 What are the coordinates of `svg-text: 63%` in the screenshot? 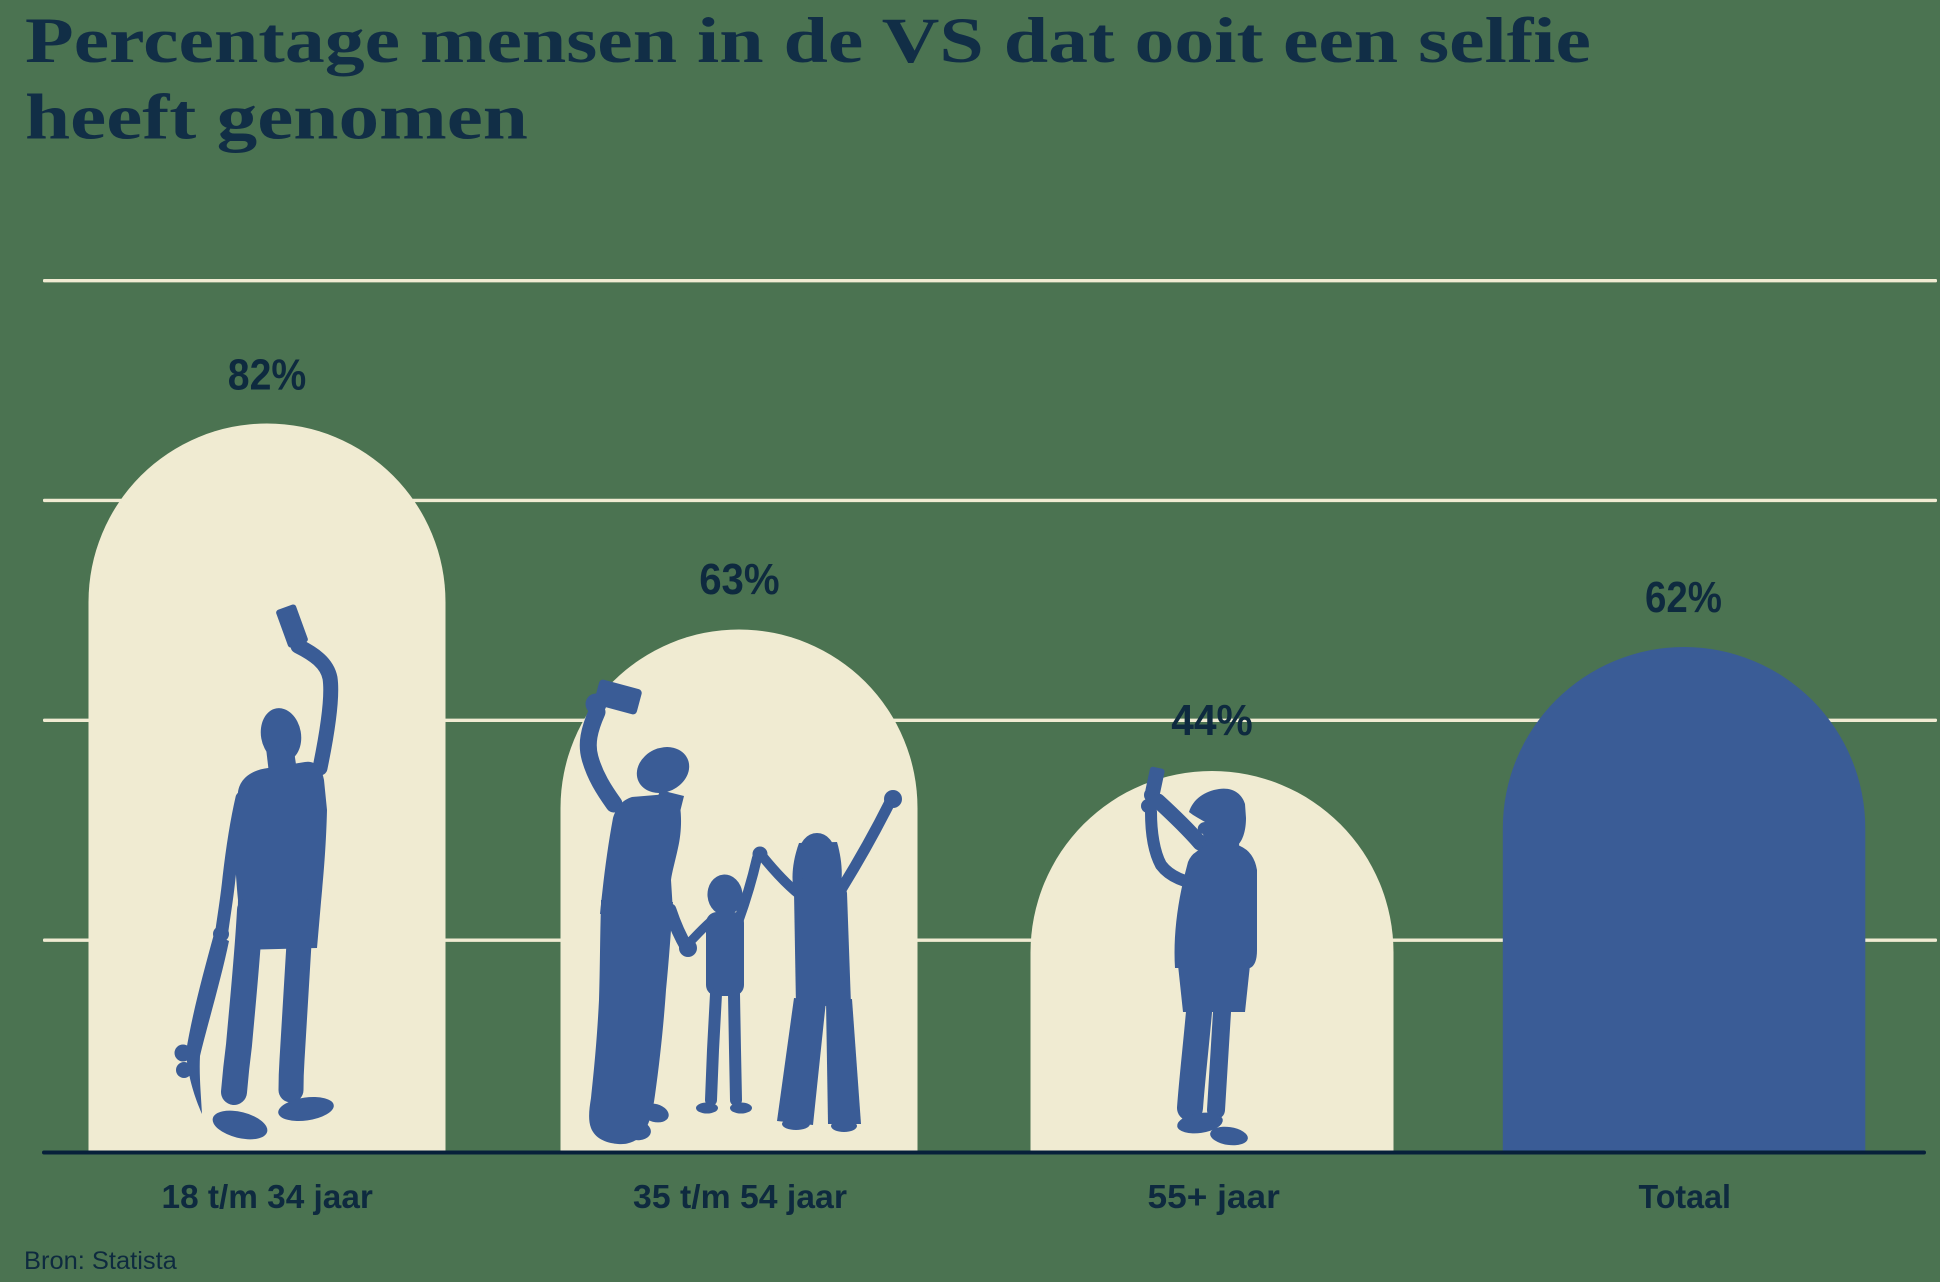 It's located at (739, 578).